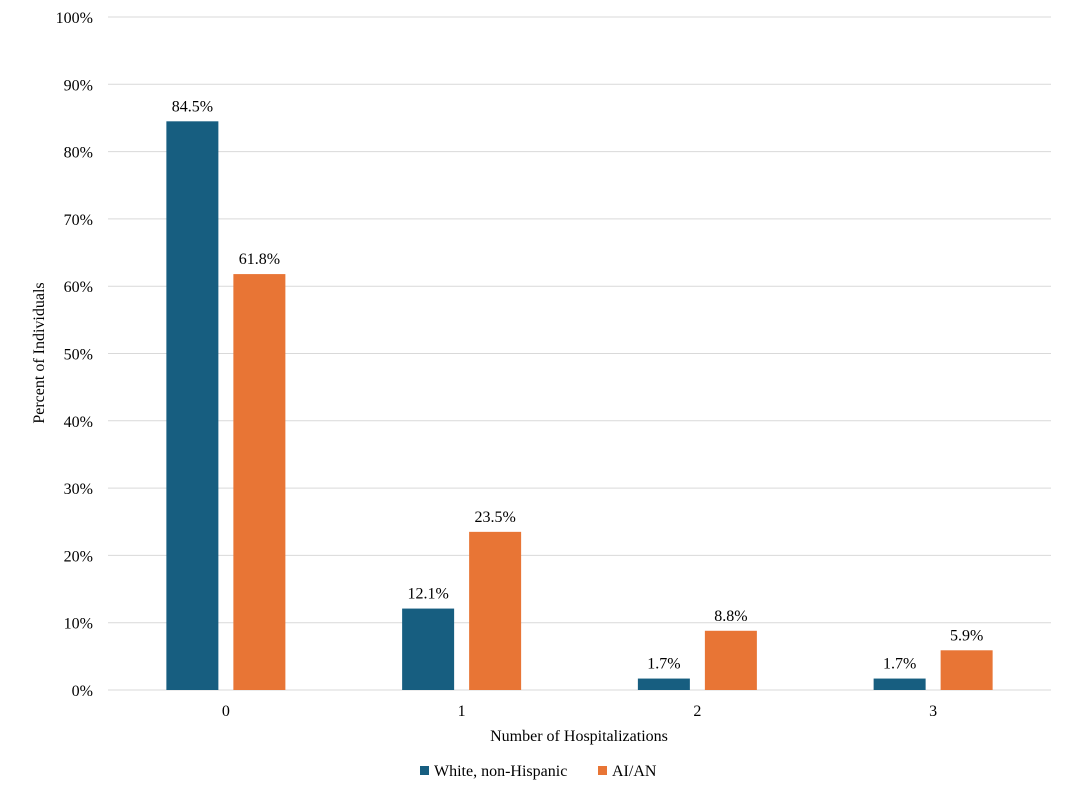 This screenshot has width=1067, height=800. I want to click on x-tick-label: 0, so click(226, 711).